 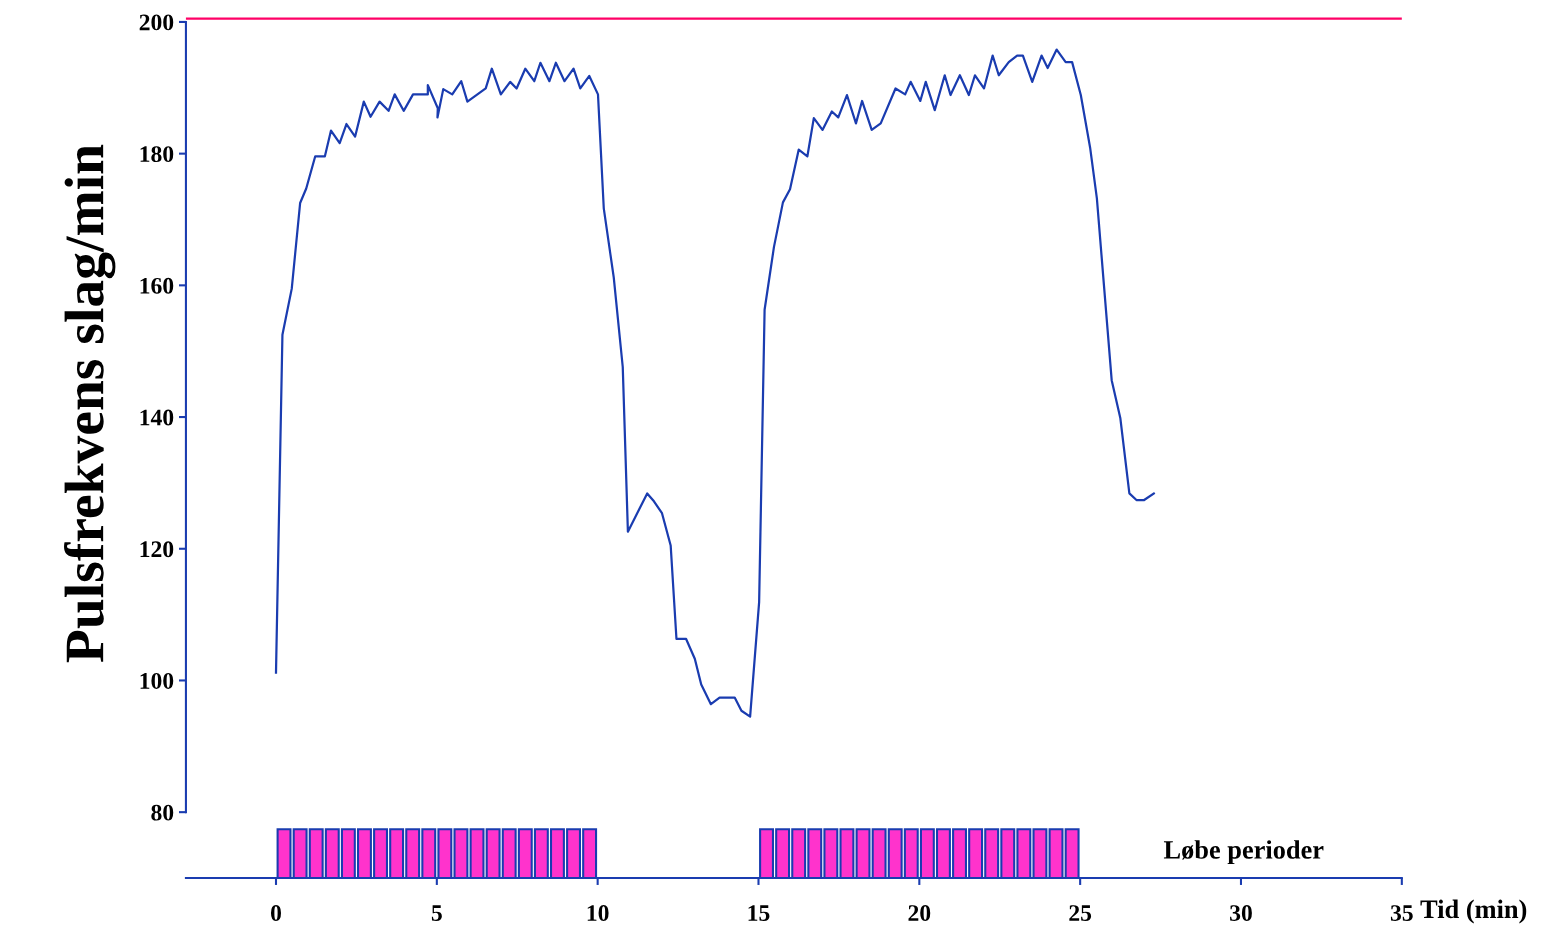 What do you see at coordinates (1080, 913) in the screenshot?
I see `x-tick-label: 25` at bounding box center [1080, 913].